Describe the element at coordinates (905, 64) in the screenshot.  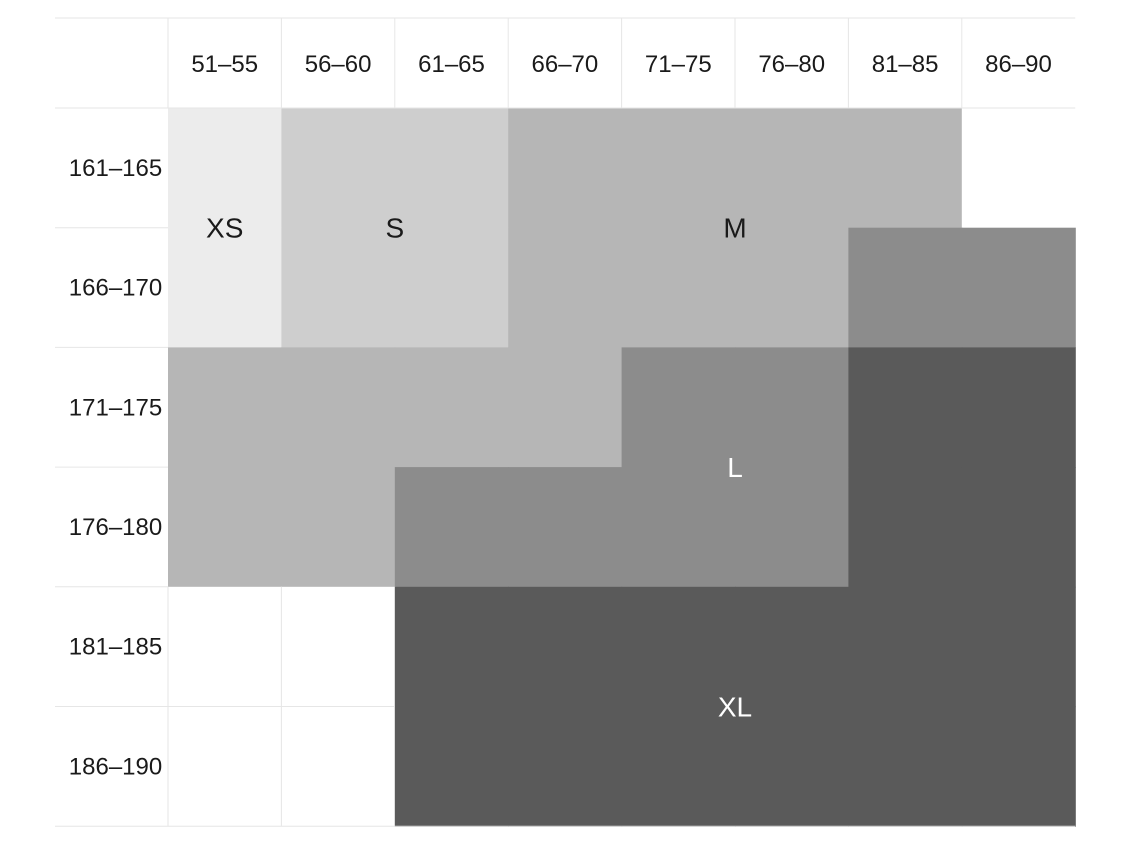
I see `column-label: 81–85` at that location.